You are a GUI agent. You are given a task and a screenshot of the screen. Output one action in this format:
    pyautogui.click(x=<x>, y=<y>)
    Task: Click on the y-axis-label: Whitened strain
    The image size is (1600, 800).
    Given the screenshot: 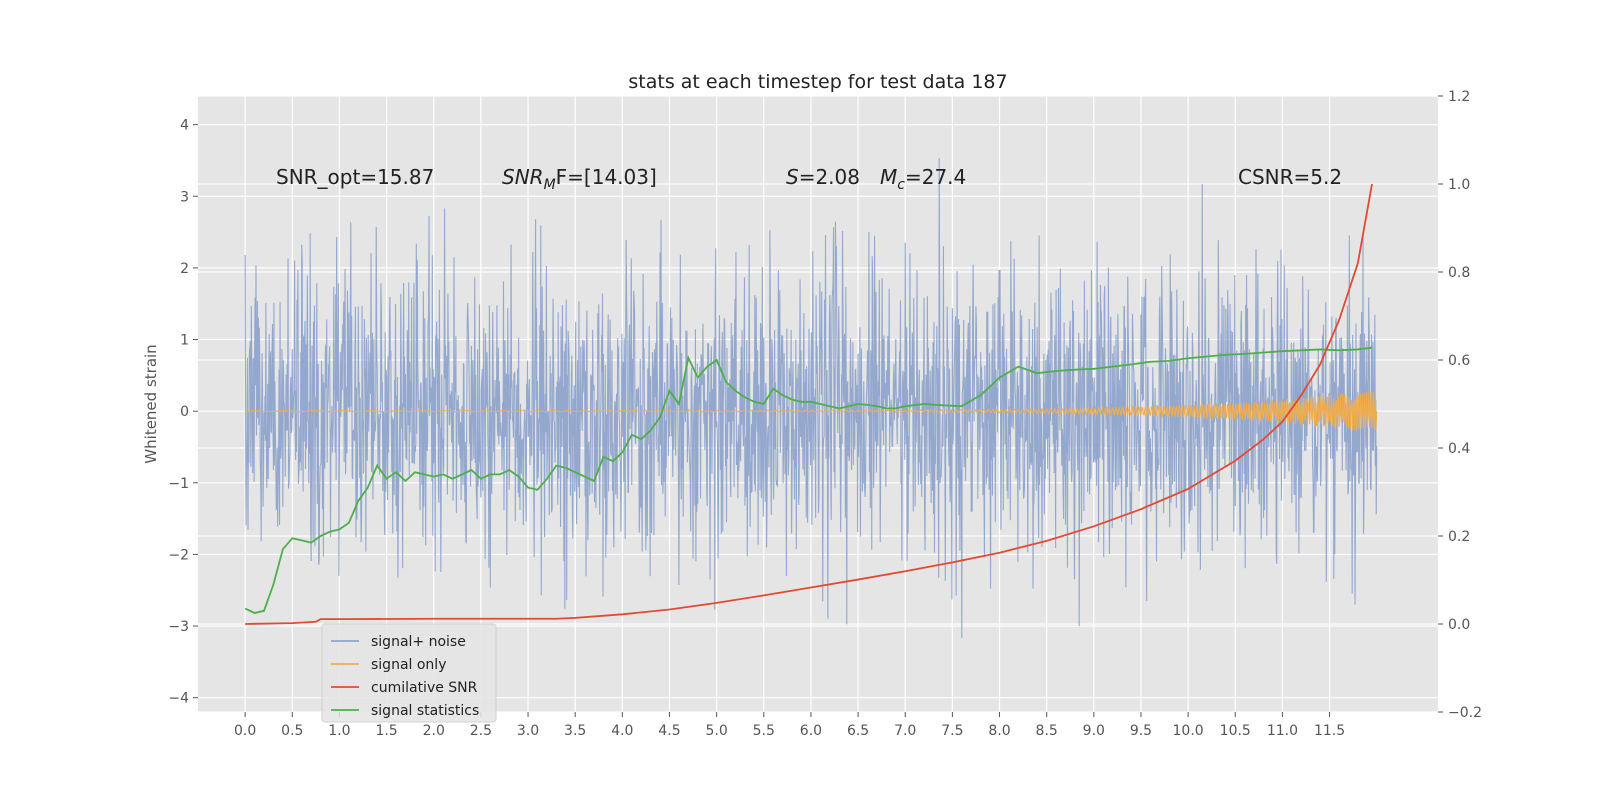 What is the action you would take?
    pyautogui.click(x=151, y=403)
    